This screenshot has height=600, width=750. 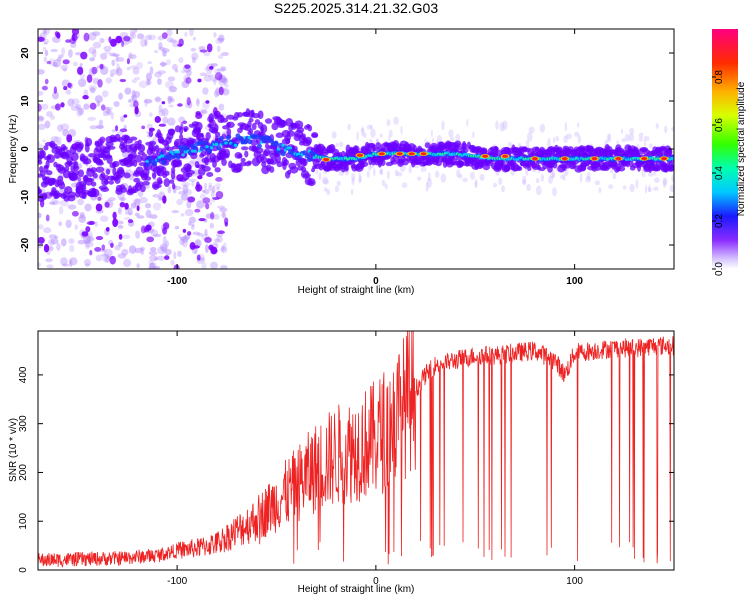 What do you see at coordinates (23, 374) in the screenshot?
I see `snr-y-tick-label: 400` at bounding box center [23, 374].